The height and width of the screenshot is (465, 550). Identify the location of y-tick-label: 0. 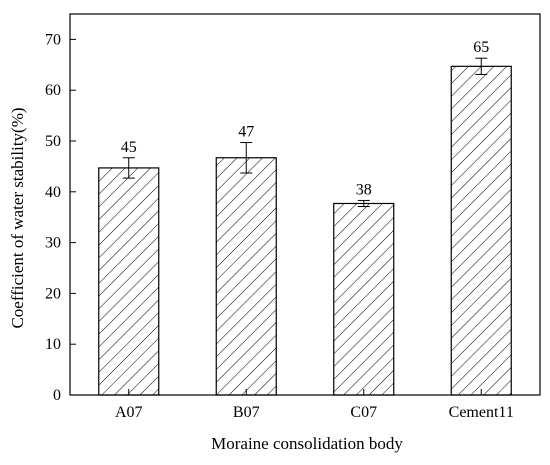
(57, 395).